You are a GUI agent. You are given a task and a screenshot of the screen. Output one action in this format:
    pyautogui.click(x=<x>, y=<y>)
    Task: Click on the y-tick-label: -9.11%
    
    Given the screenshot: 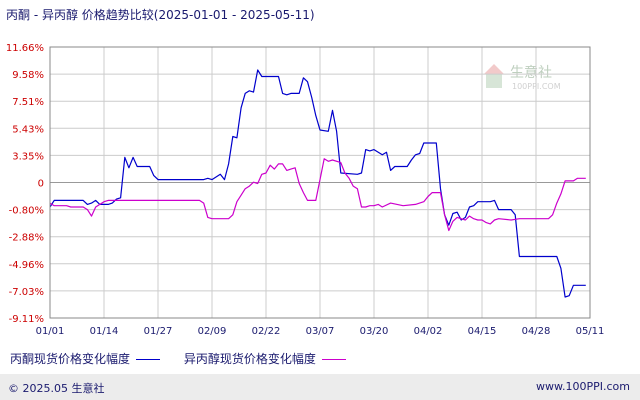 What is the action you would take?
    pyautogui.click(x=26, y=319)
    